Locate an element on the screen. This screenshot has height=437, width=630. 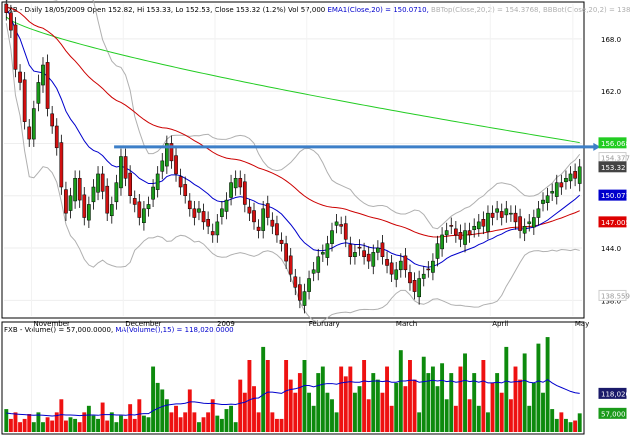
value-tag-label: 147.005 is located at coordinates (615, 223).